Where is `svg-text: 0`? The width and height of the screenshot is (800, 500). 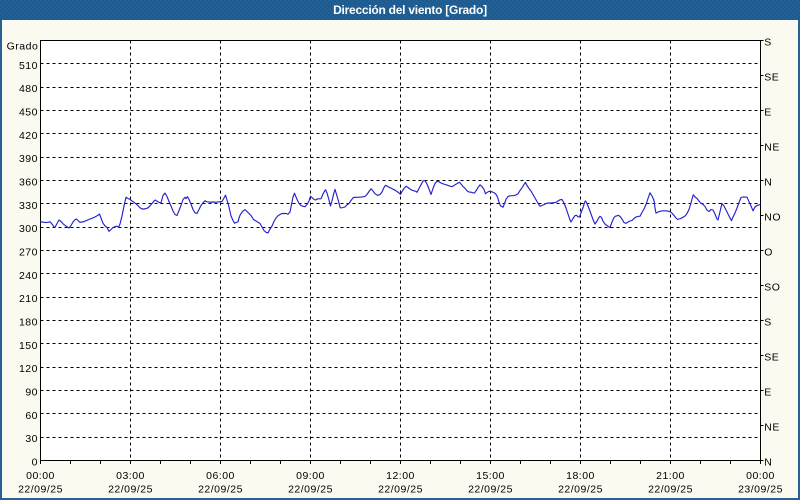
svg-text: 0 is located at coordinates (35, 463).